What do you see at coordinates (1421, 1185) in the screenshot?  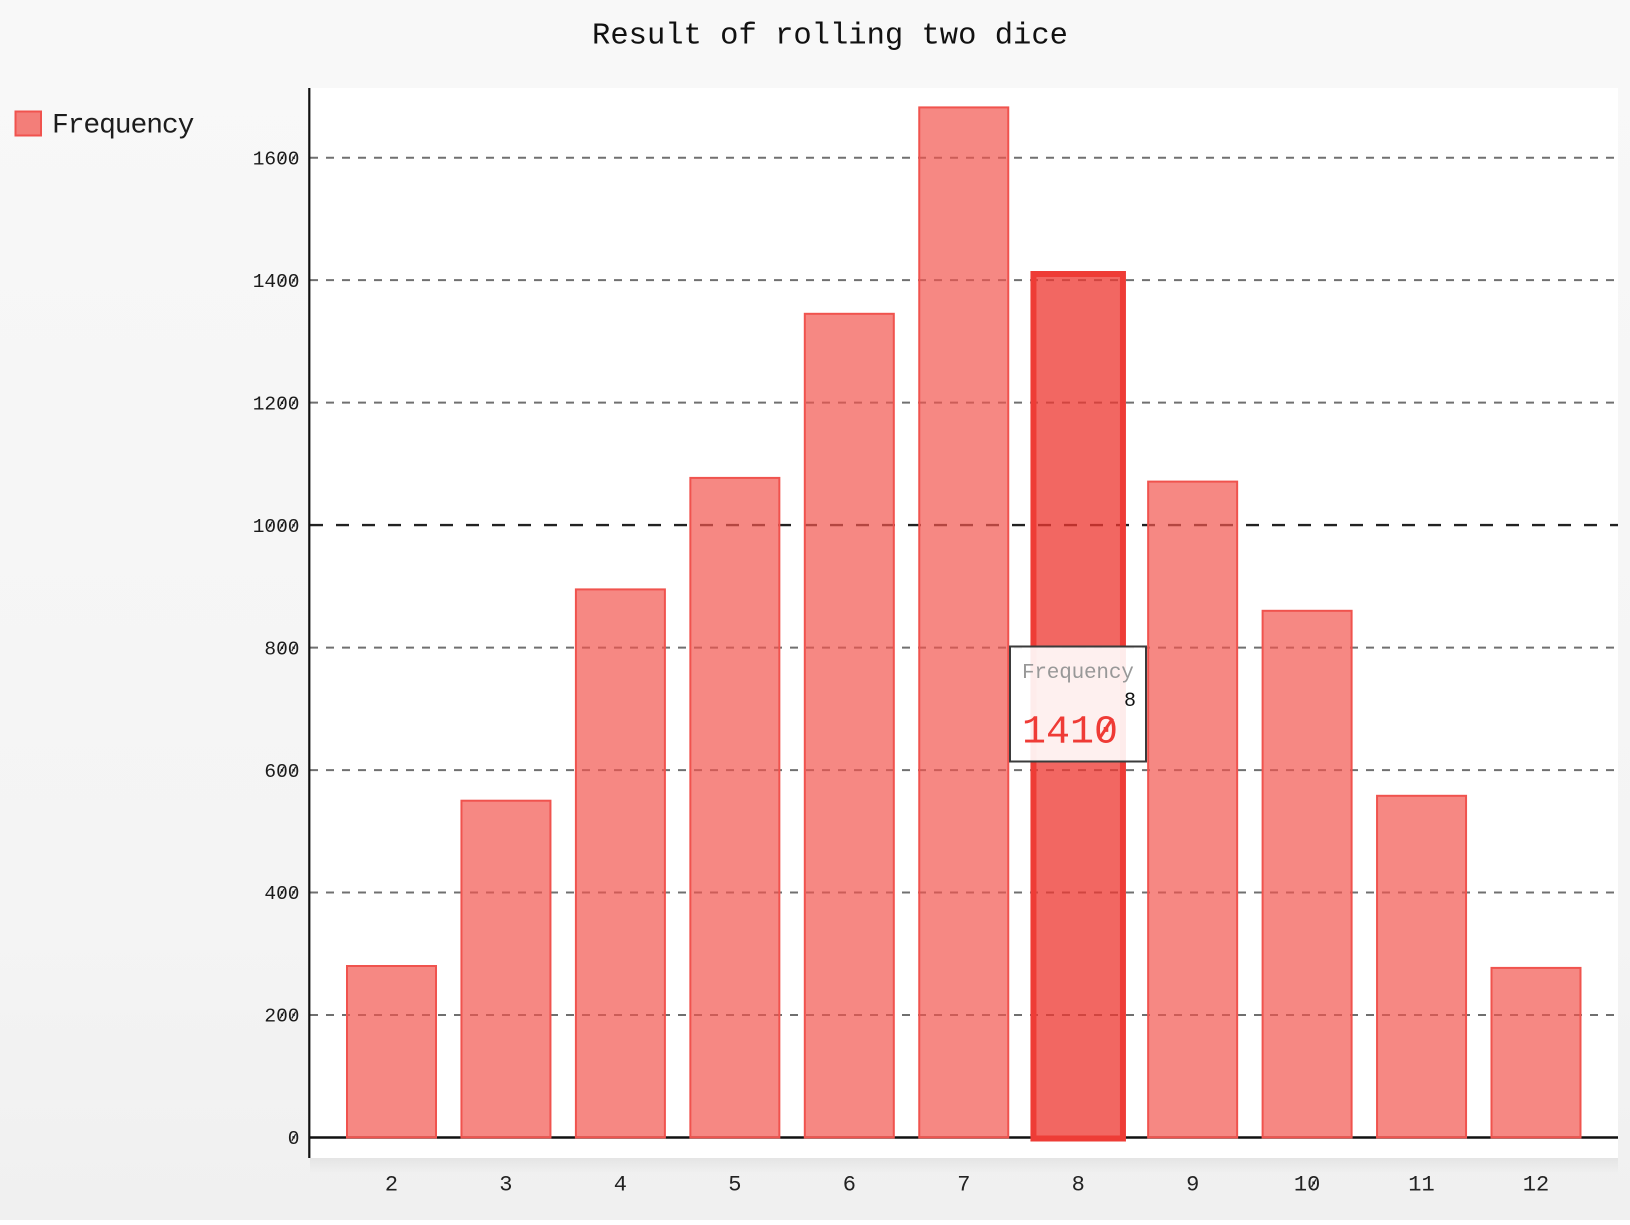 I see `svg-text: 11` at bounding box center [1421, 1185].